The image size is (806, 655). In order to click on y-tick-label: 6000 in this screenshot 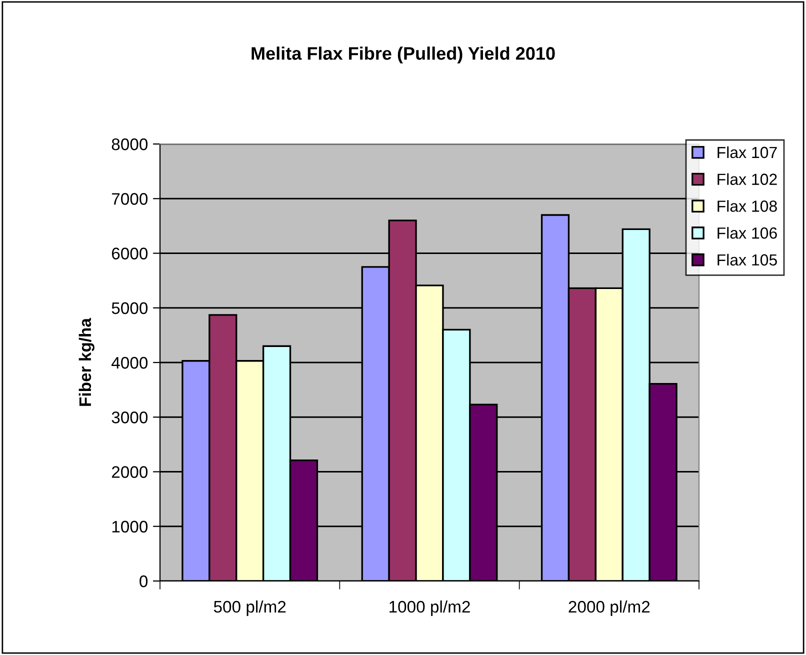, I will do `click(130, 254)`.